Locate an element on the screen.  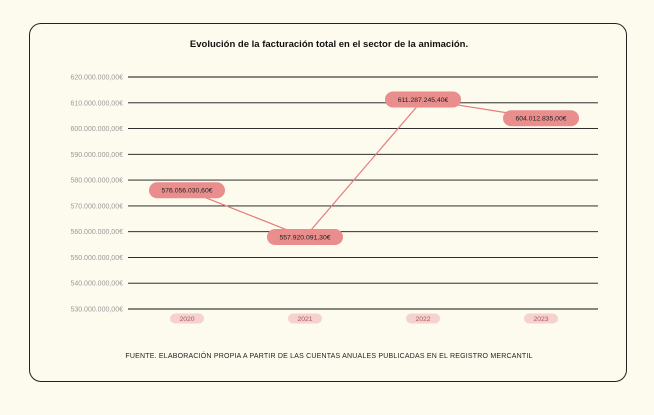
x-tick-label: 2021 is located at coordinates (304, 319).